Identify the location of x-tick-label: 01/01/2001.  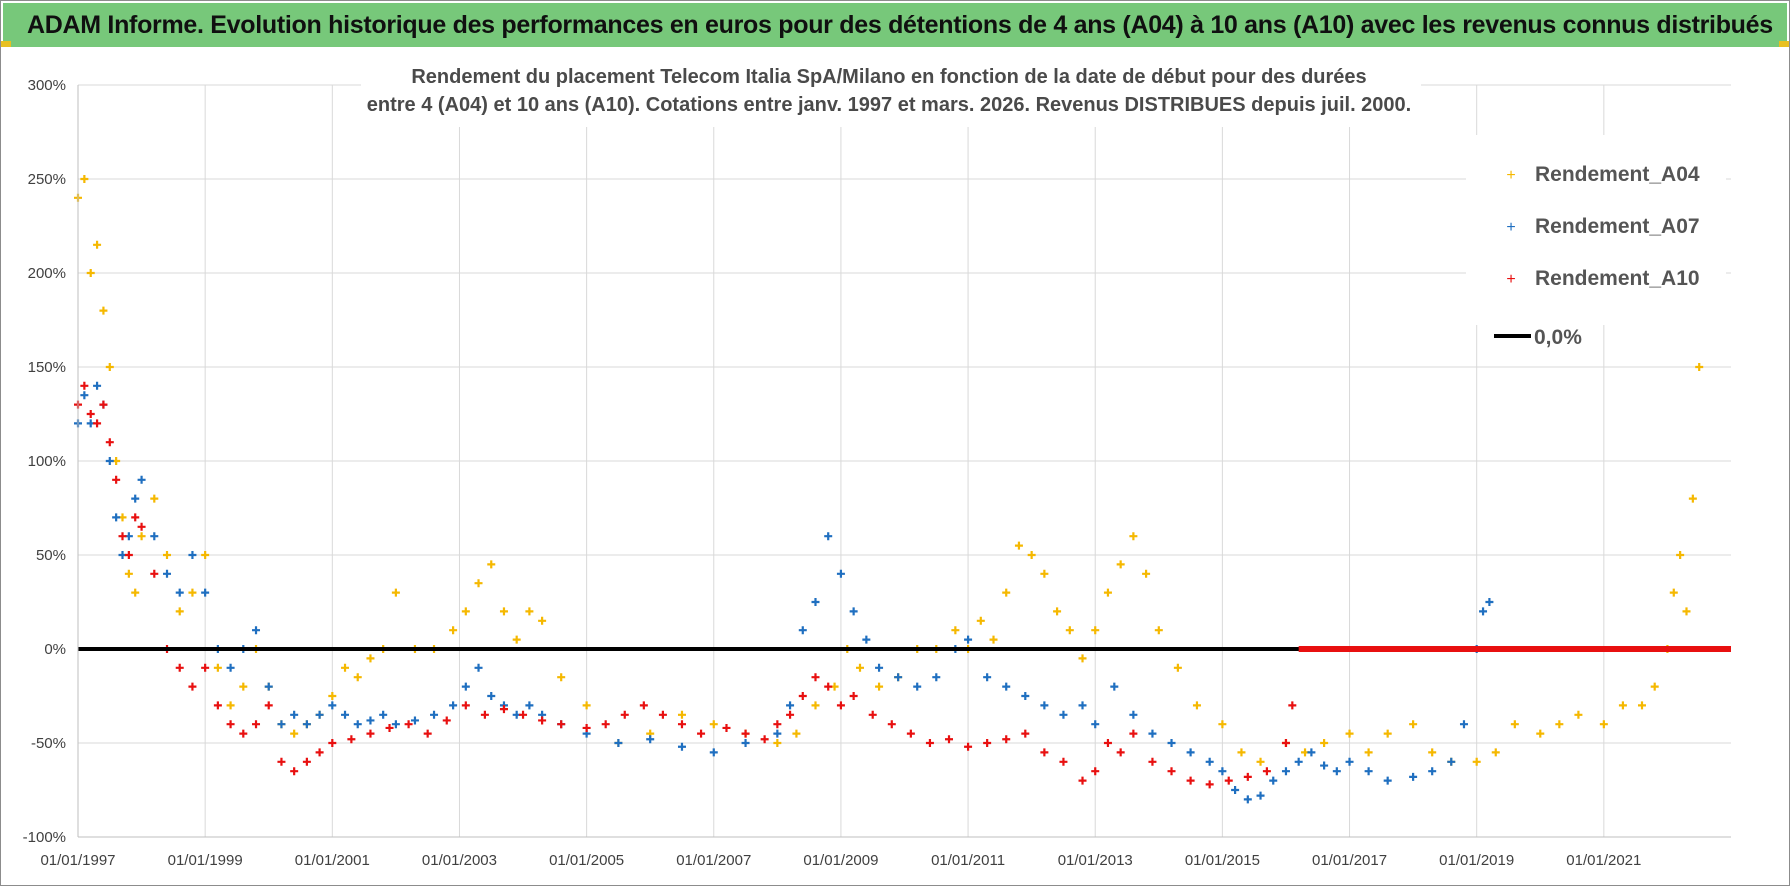
(332, 860).